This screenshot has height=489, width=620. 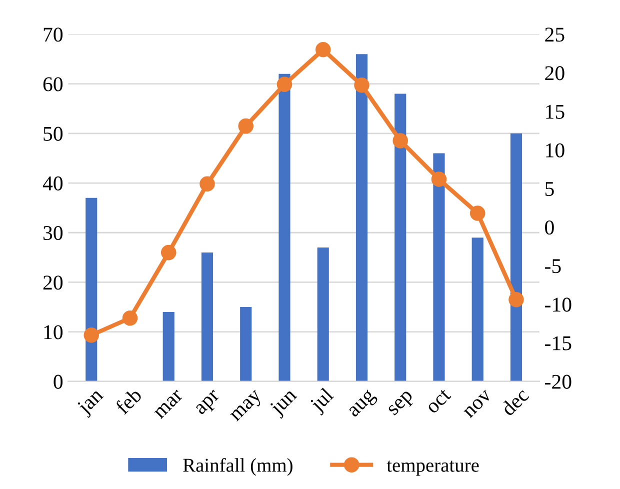 What do you see at coordinates (169, 405) in the screenshot?
I see `x-tick-label: mar` at bounding box center [169, 405].